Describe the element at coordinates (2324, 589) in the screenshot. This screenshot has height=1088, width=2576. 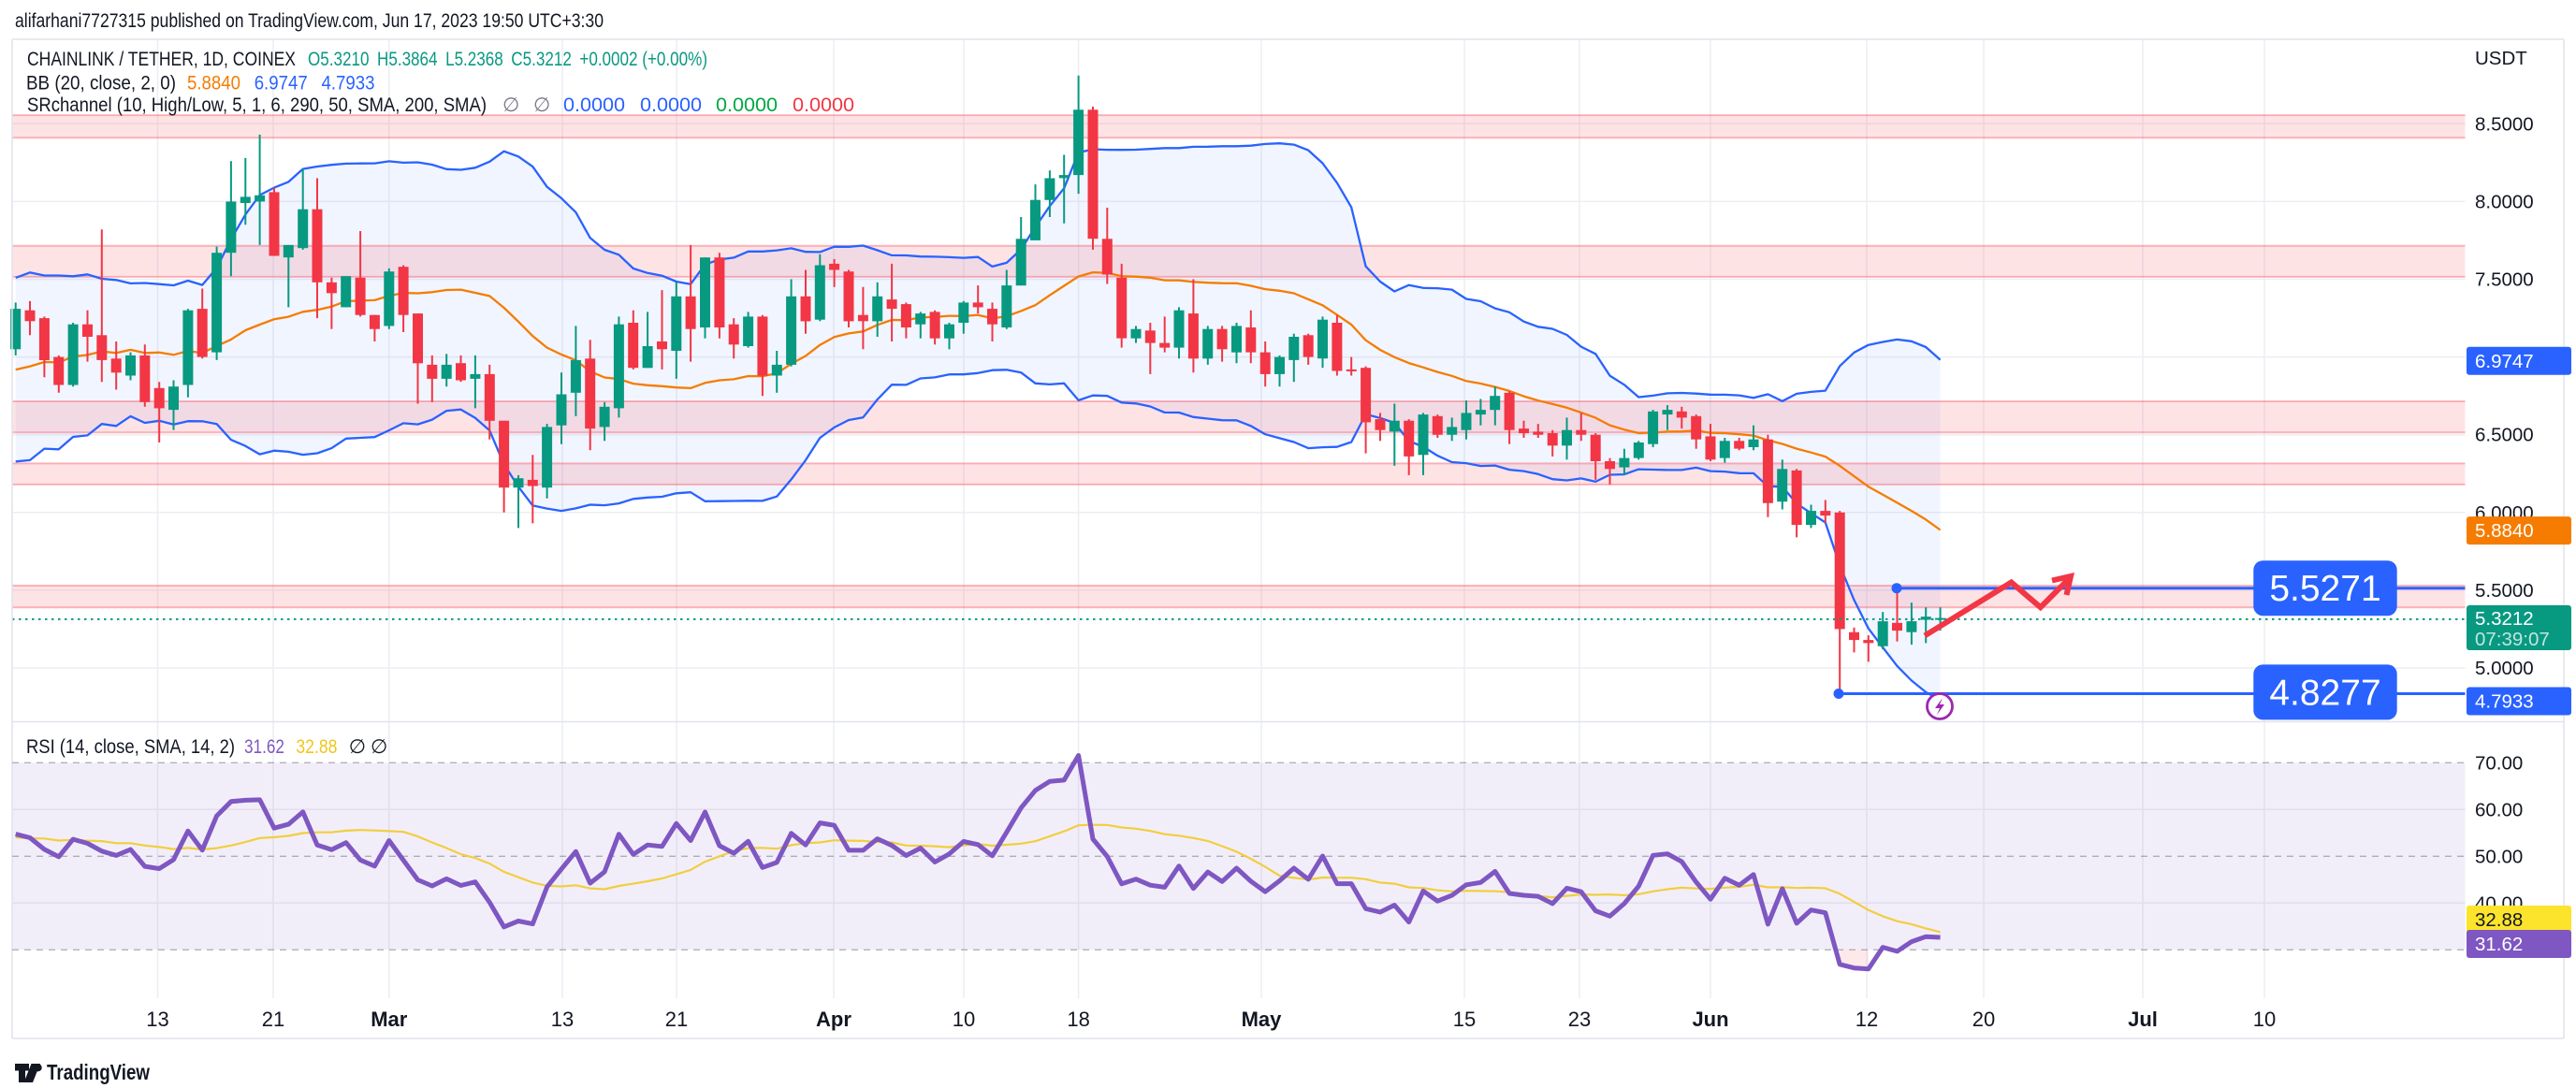
I see `svg-text: 5.5271` at that location.